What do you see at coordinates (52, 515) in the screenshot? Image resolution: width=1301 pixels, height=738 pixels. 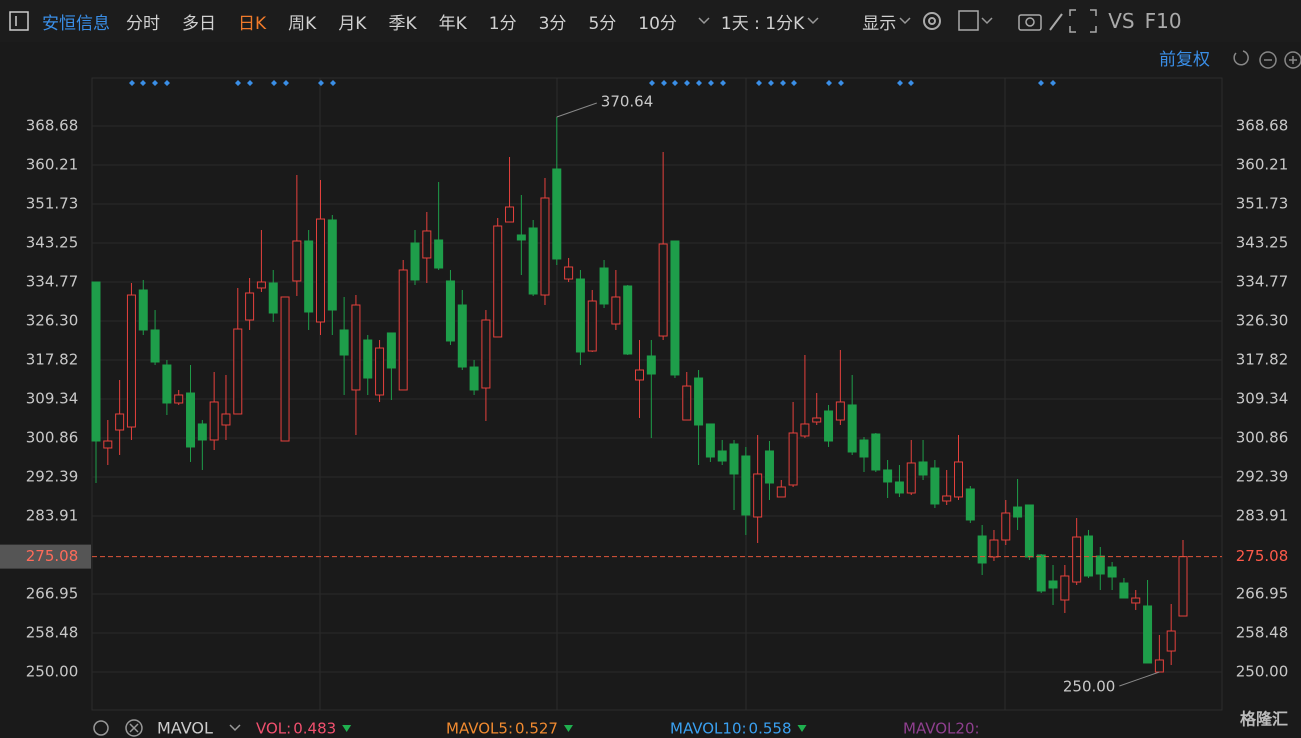 I see `y-tick-label: 283.91` at bounding box center [52, 515].